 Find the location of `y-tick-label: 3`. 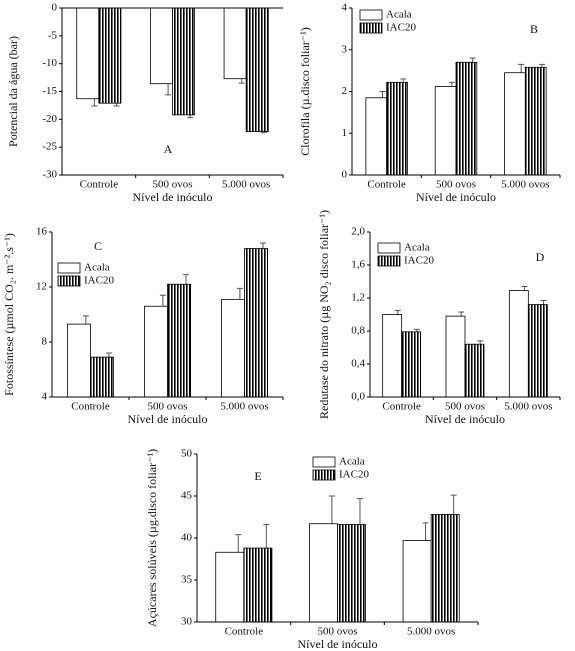

y-tick-label: 3 is located at coordinates (345, 49).